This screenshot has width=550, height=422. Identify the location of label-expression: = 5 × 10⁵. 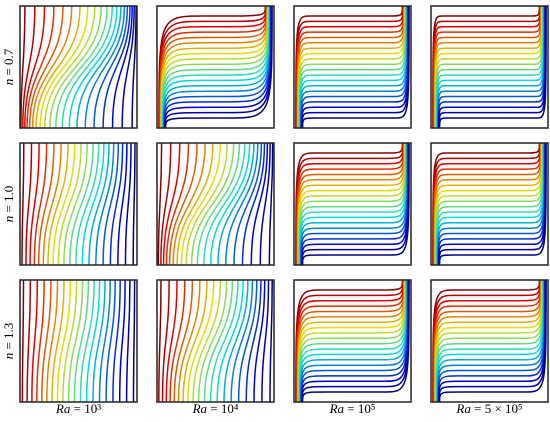
(498, 408).